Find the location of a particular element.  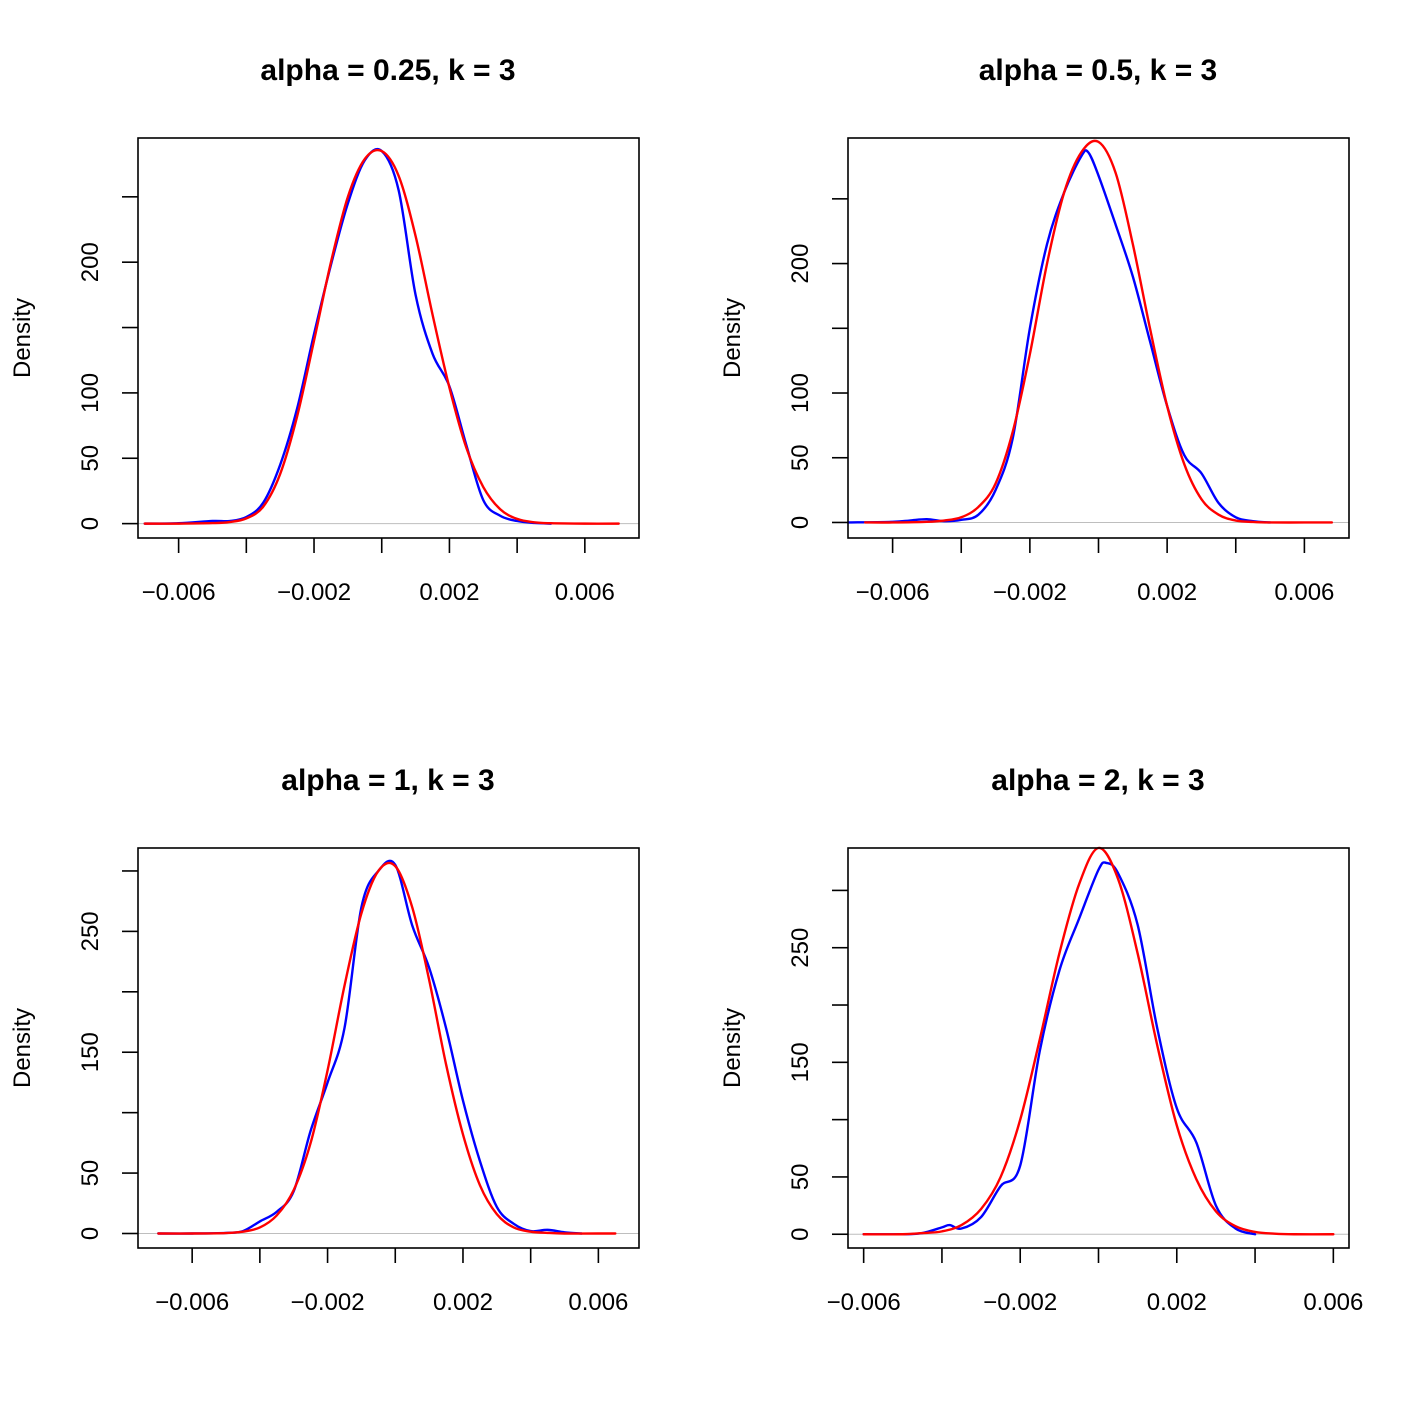

density-curve-blue is located at coordinates (1059, 1048).